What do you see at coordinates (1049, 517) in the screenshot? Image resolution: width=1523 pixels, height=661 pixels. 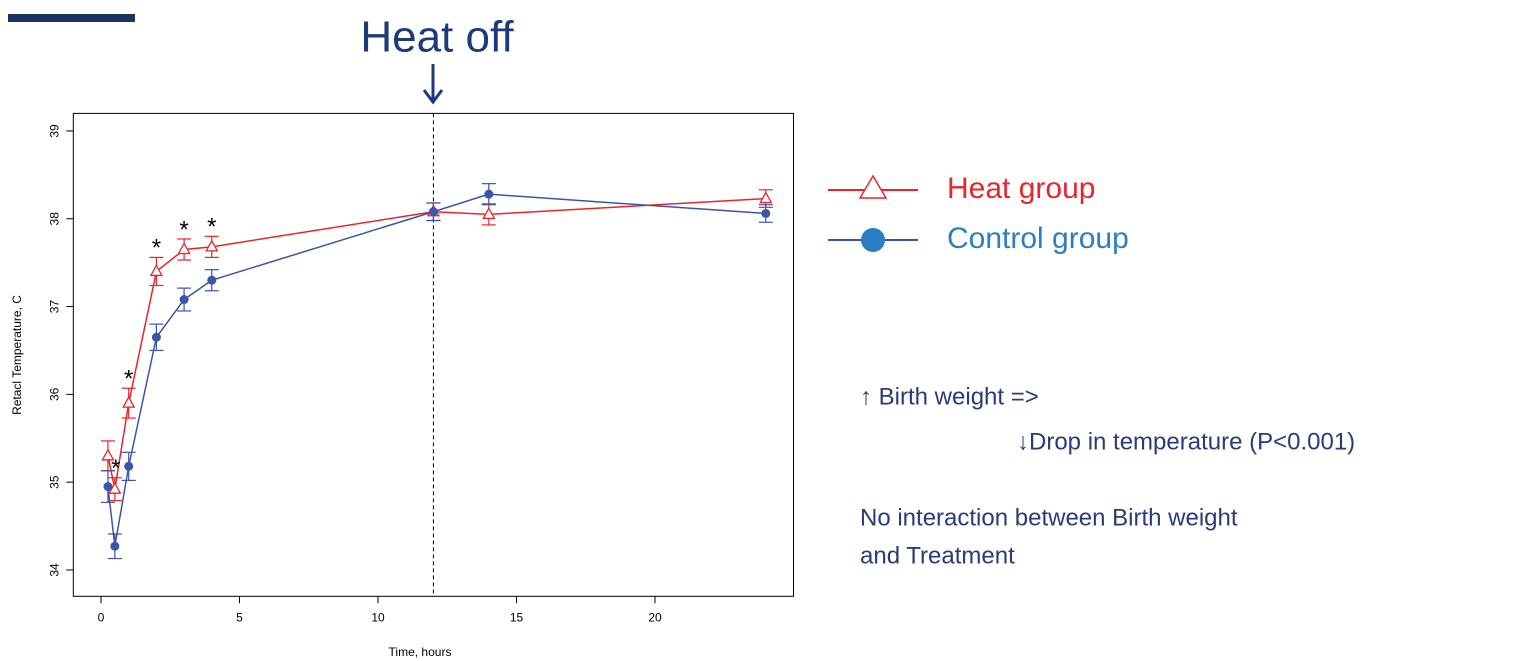 I see `note: No interaction between Birth weight` at bounding box center [1049, 517].